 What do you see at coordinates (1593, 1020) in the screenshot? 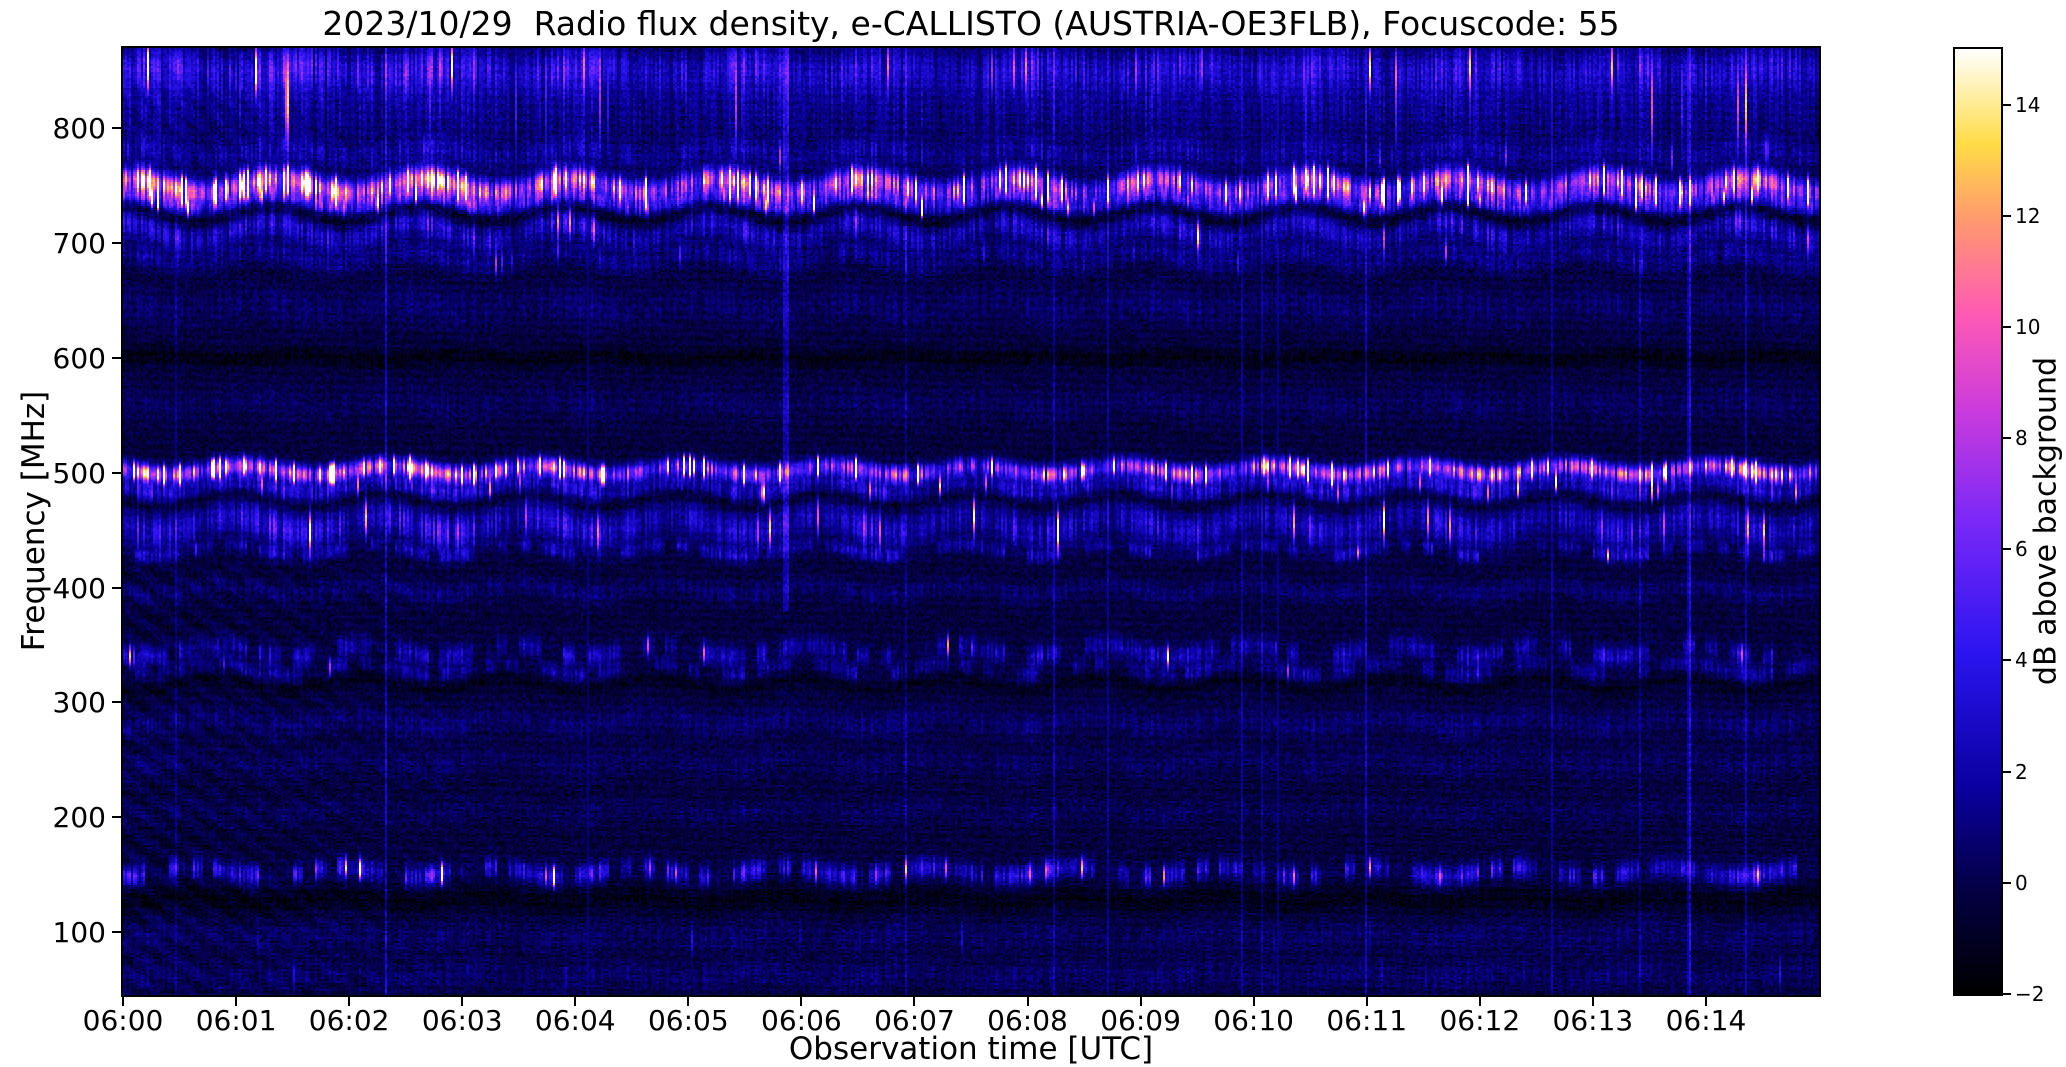
I see `x-tick-label: 06:13` at bounding box center [1593, 1020].